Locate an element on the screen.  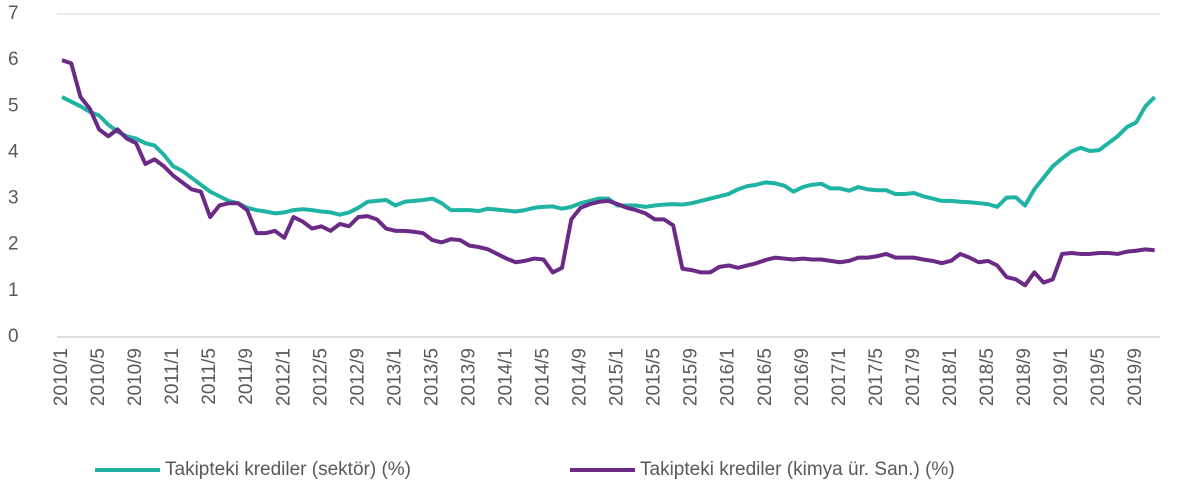
x-tick-label: 2018/5 is located at coordinates (987, 377).